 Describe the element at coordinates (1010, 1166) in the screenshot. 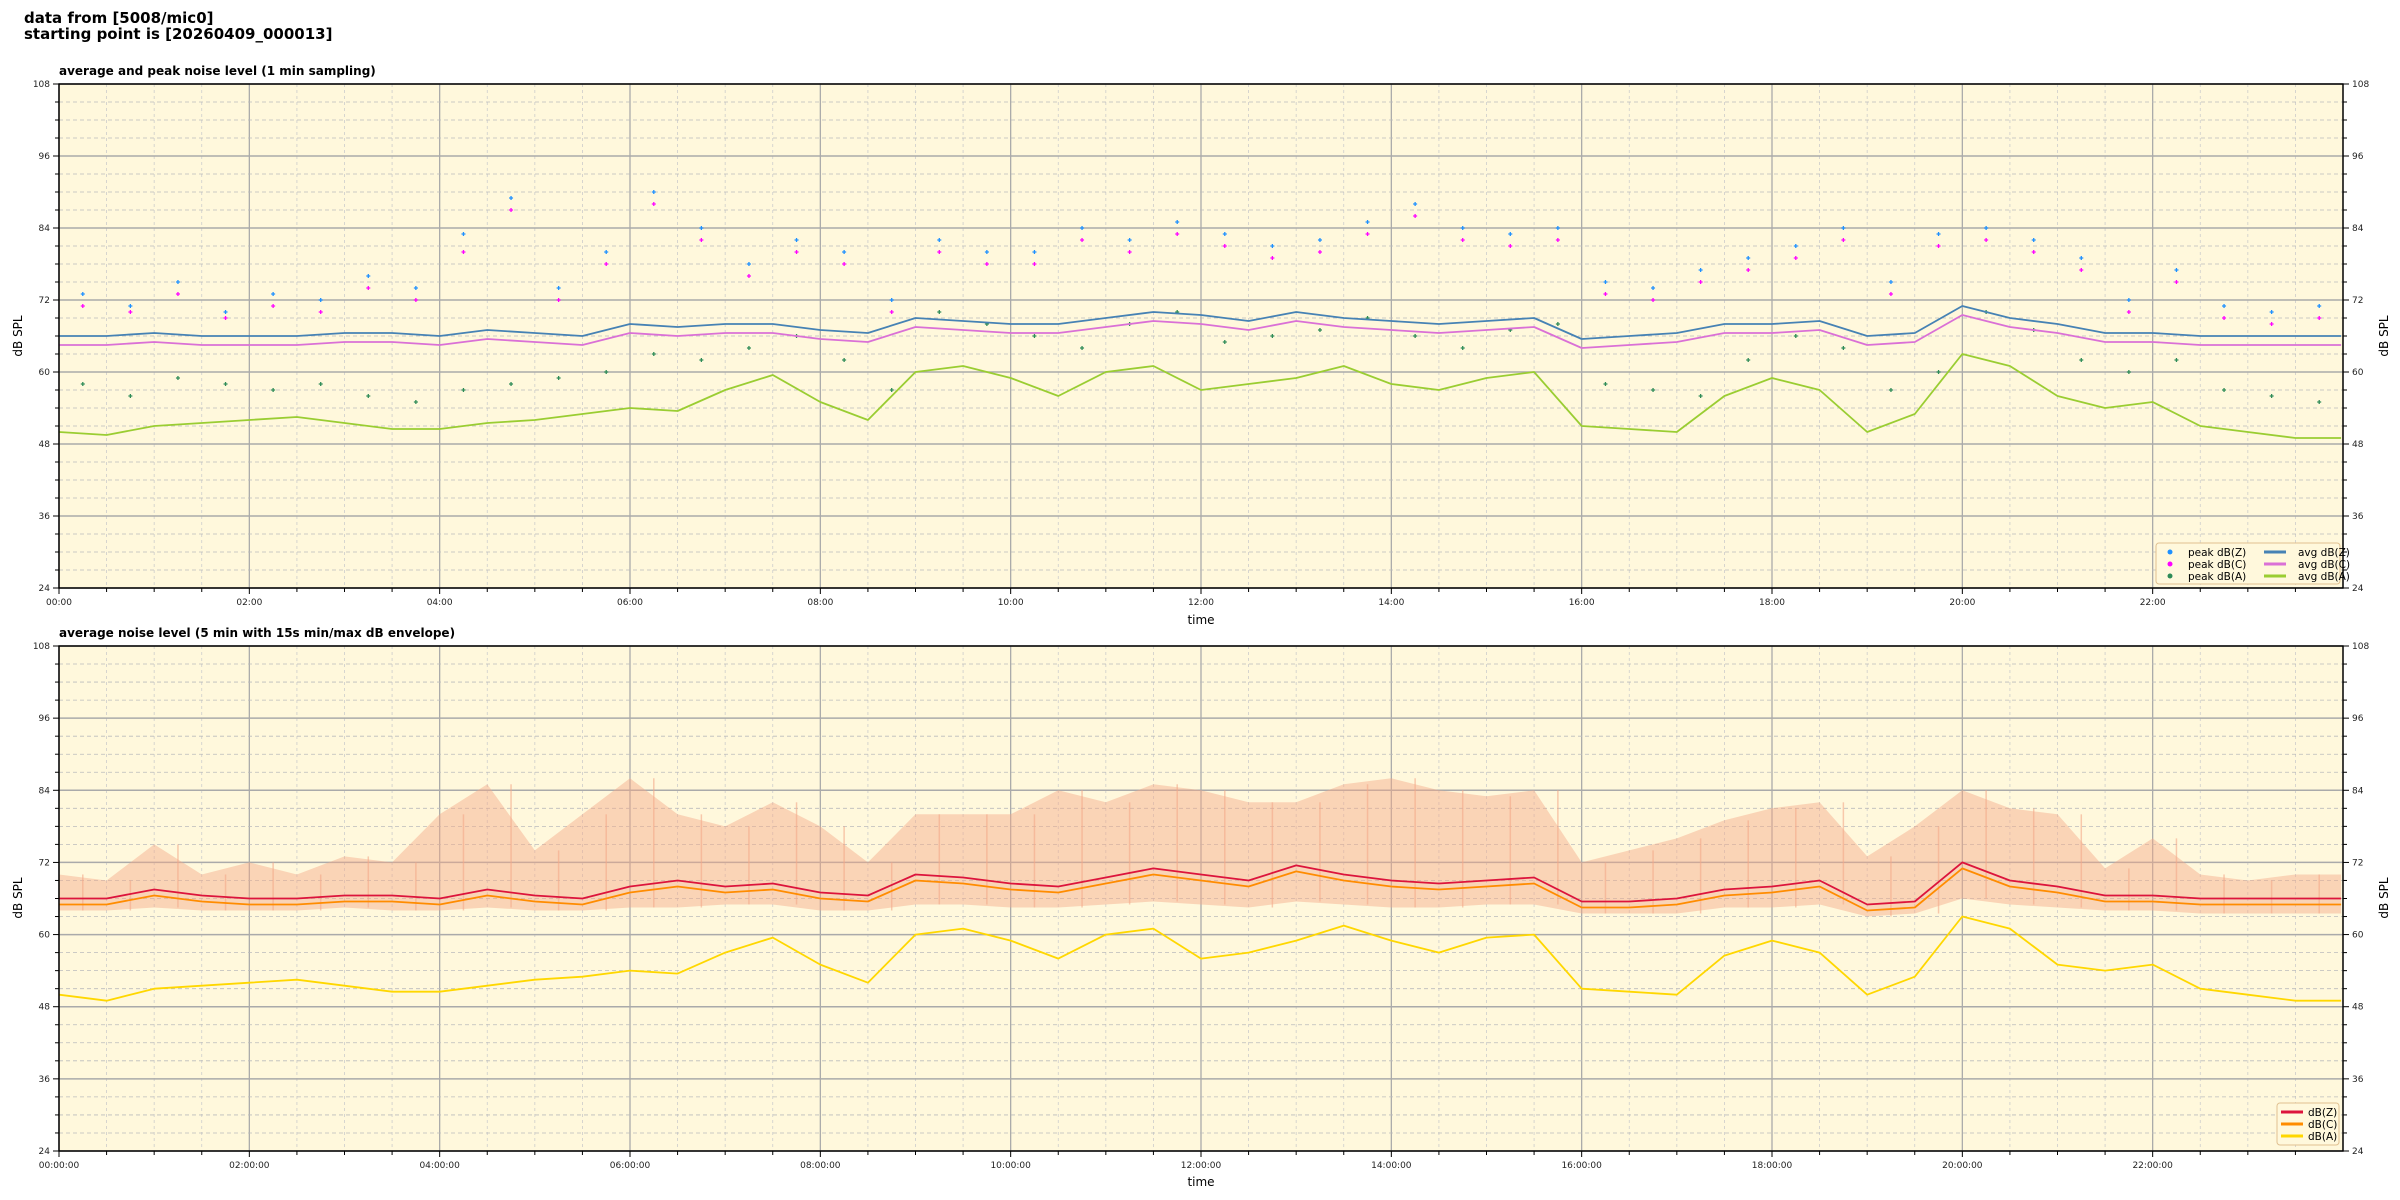

I see `x-tick-label: 10:00:00` at that location.